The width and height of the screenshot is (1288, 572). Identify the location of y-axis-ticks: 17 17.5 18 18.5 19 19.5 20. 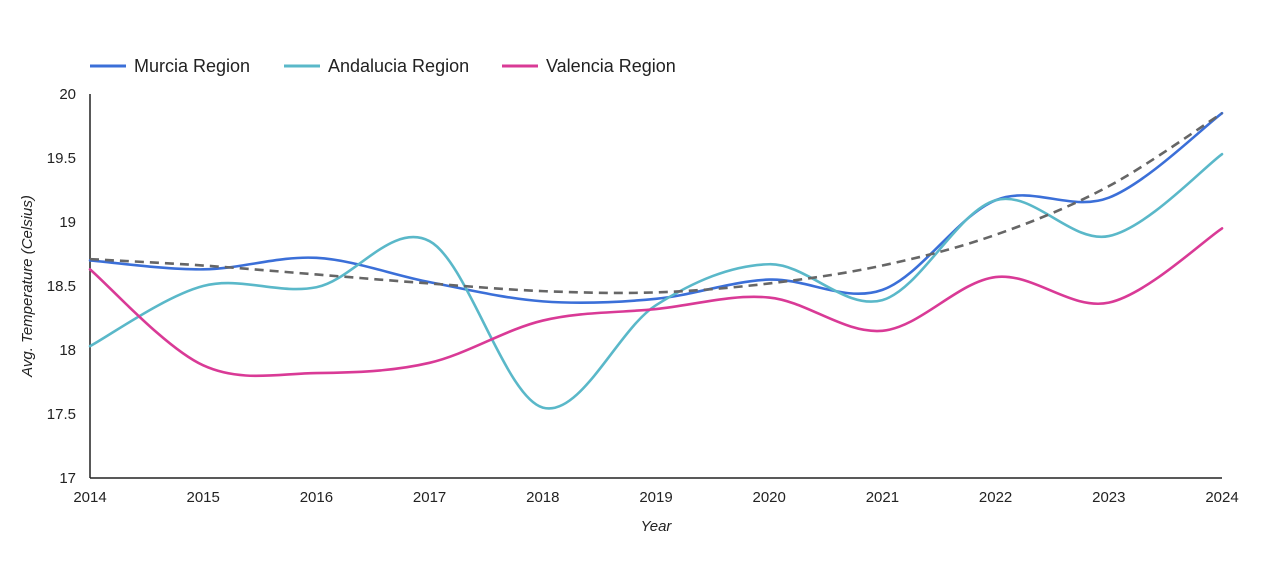
(61, 286).